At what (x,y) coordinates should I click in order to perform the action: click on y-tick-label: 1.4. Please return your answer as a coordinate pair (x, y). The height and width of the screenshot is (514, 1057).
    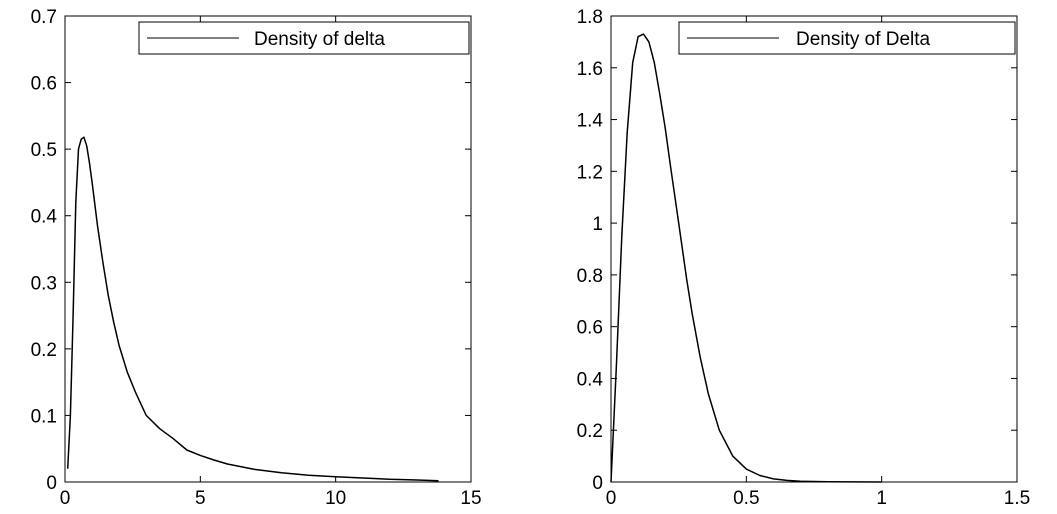
    Looking at the image, I should click on (590, 121).